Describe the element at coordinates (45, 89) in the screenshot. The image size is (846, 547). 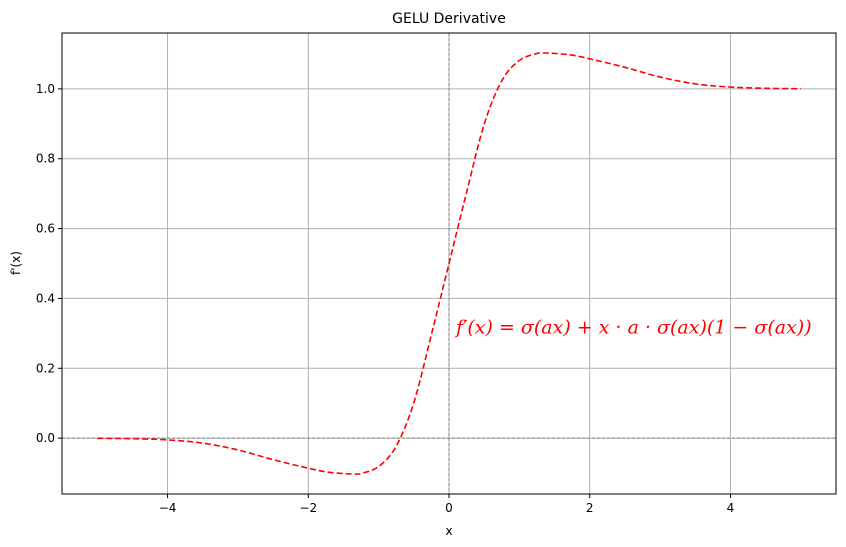
I see `y-tick-label: 1.0` at that location.